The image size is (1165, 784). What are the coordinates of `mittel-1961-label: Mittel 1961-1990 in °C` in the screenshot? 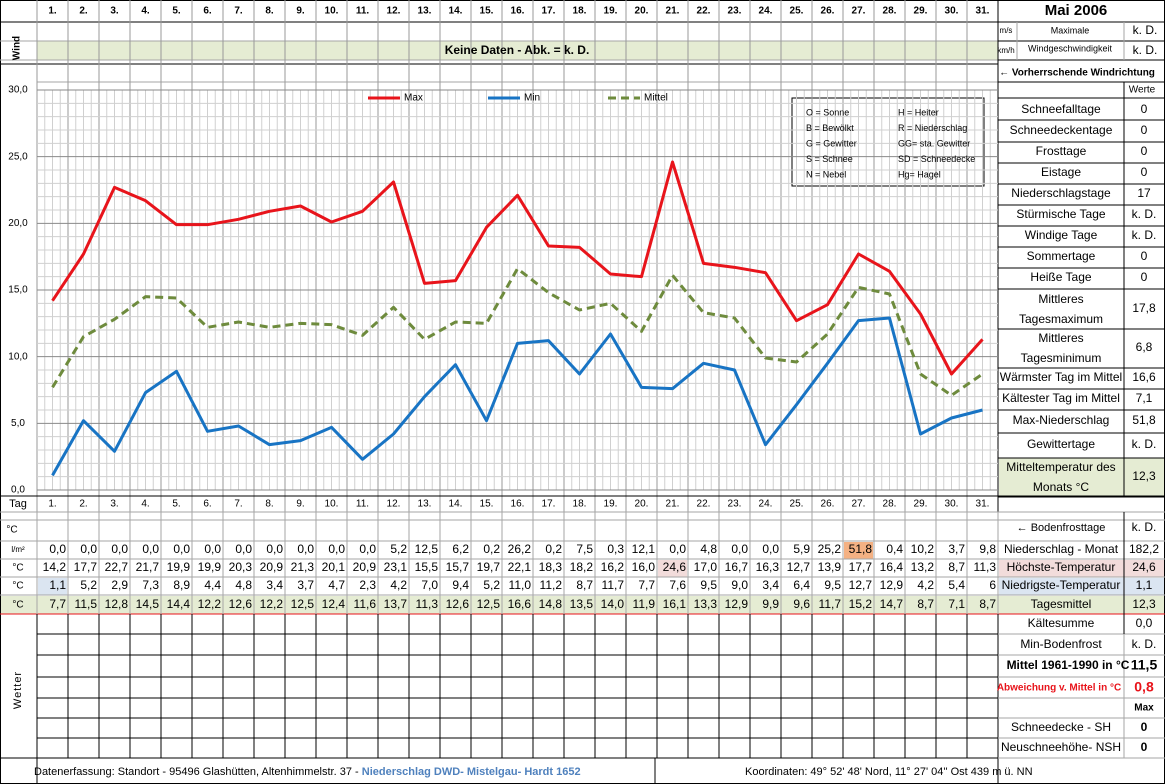 It's located at (1068, 665).